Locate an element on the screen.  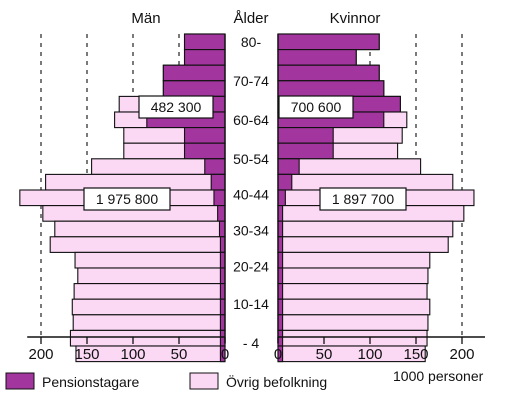
women-group-label: Kvinnor is located at coordinates (355, 18).